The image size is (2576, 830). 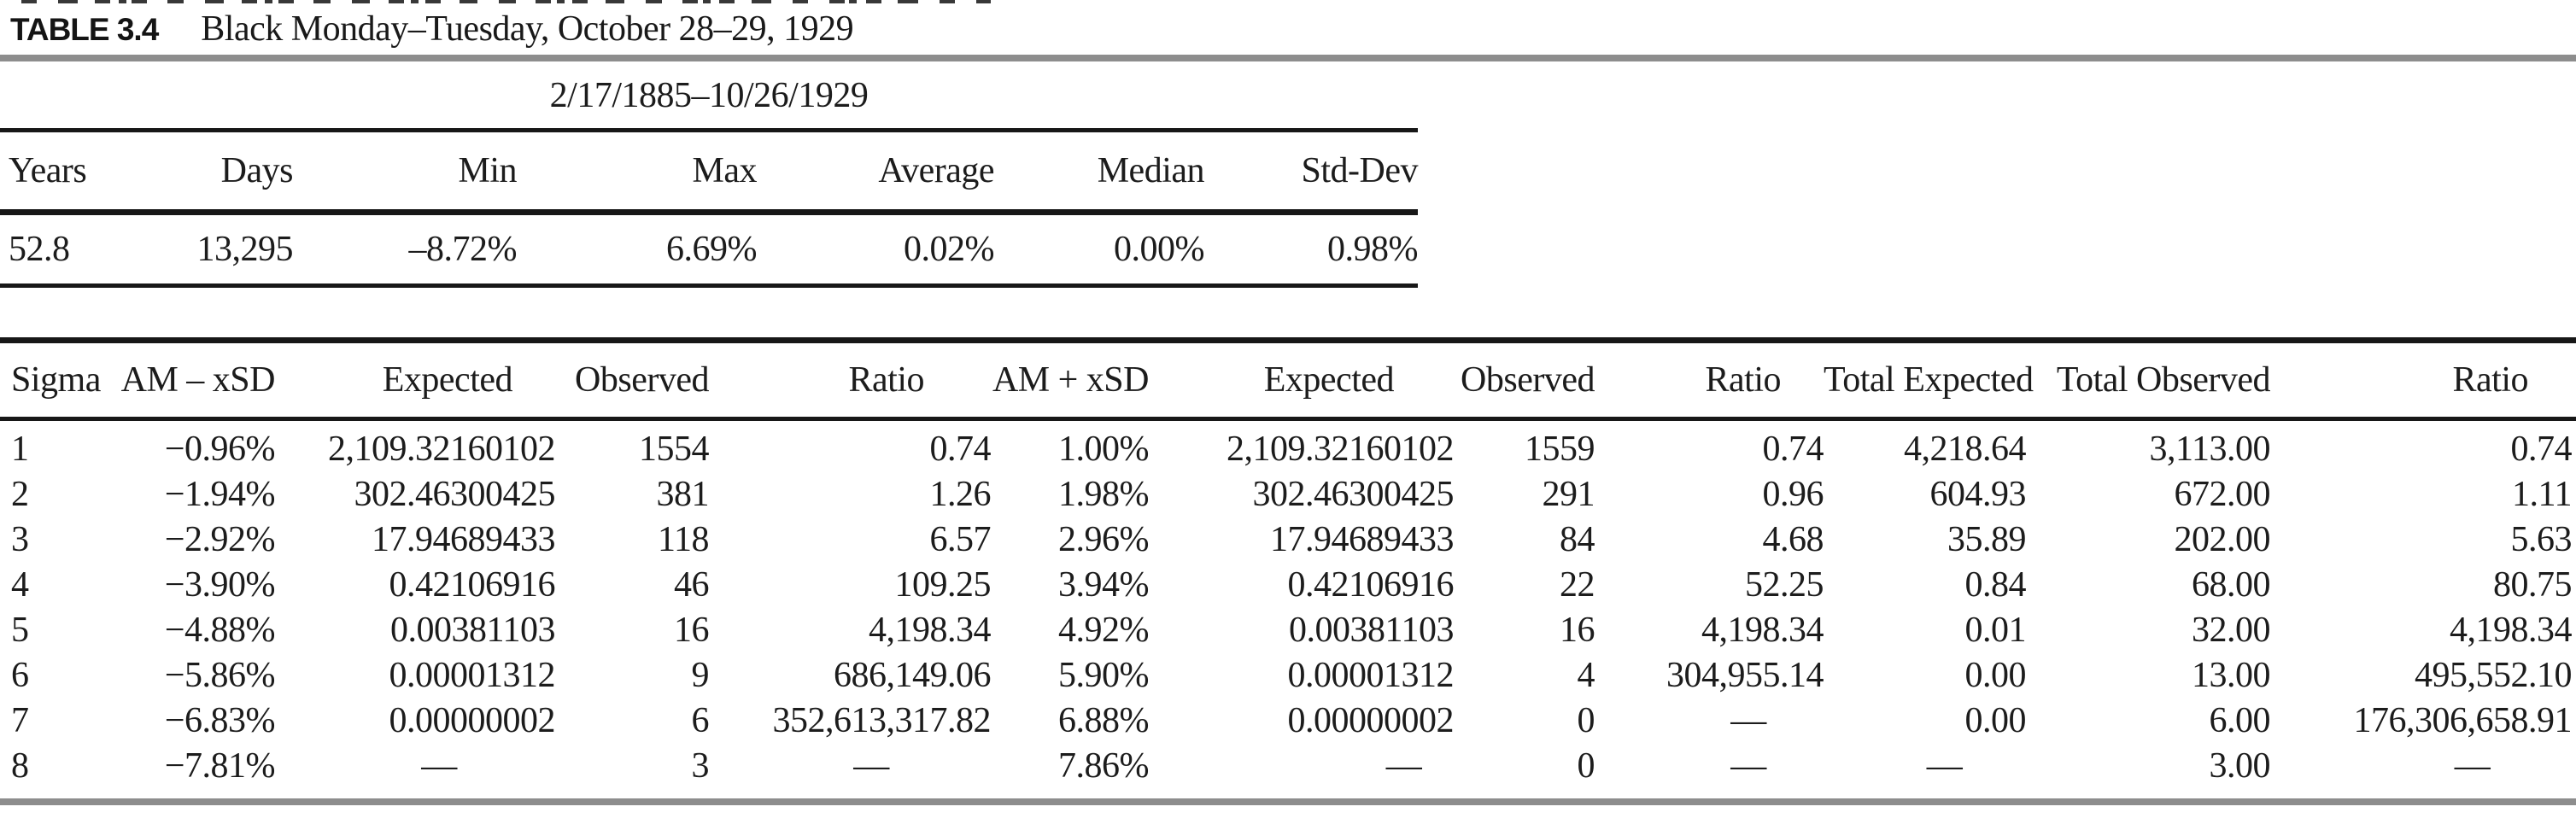 I want to click on table-cell: 0, so click(x=1586, y=765).